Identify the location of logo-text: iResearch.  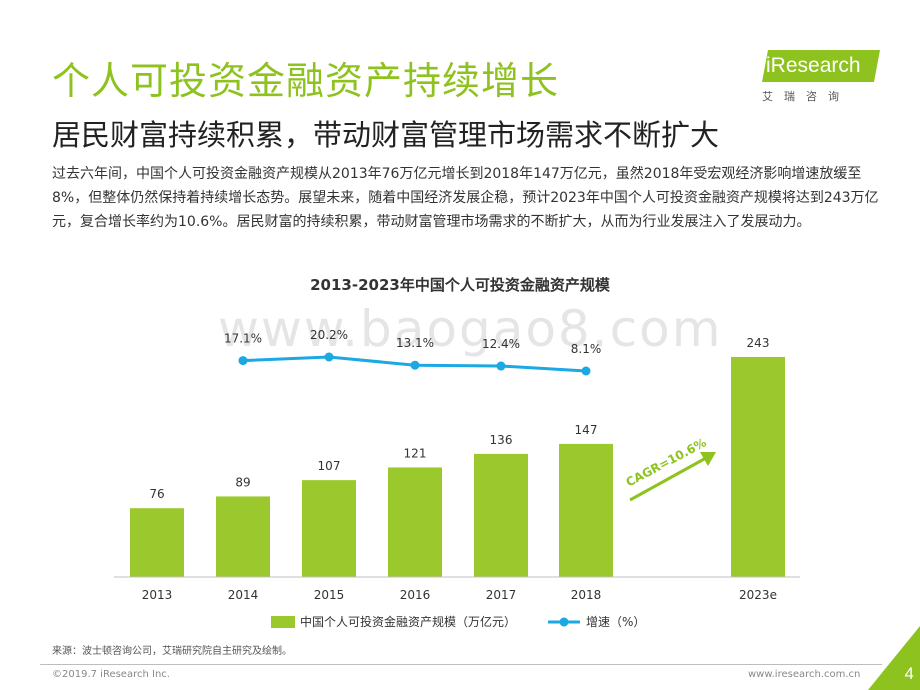
(813, 65).